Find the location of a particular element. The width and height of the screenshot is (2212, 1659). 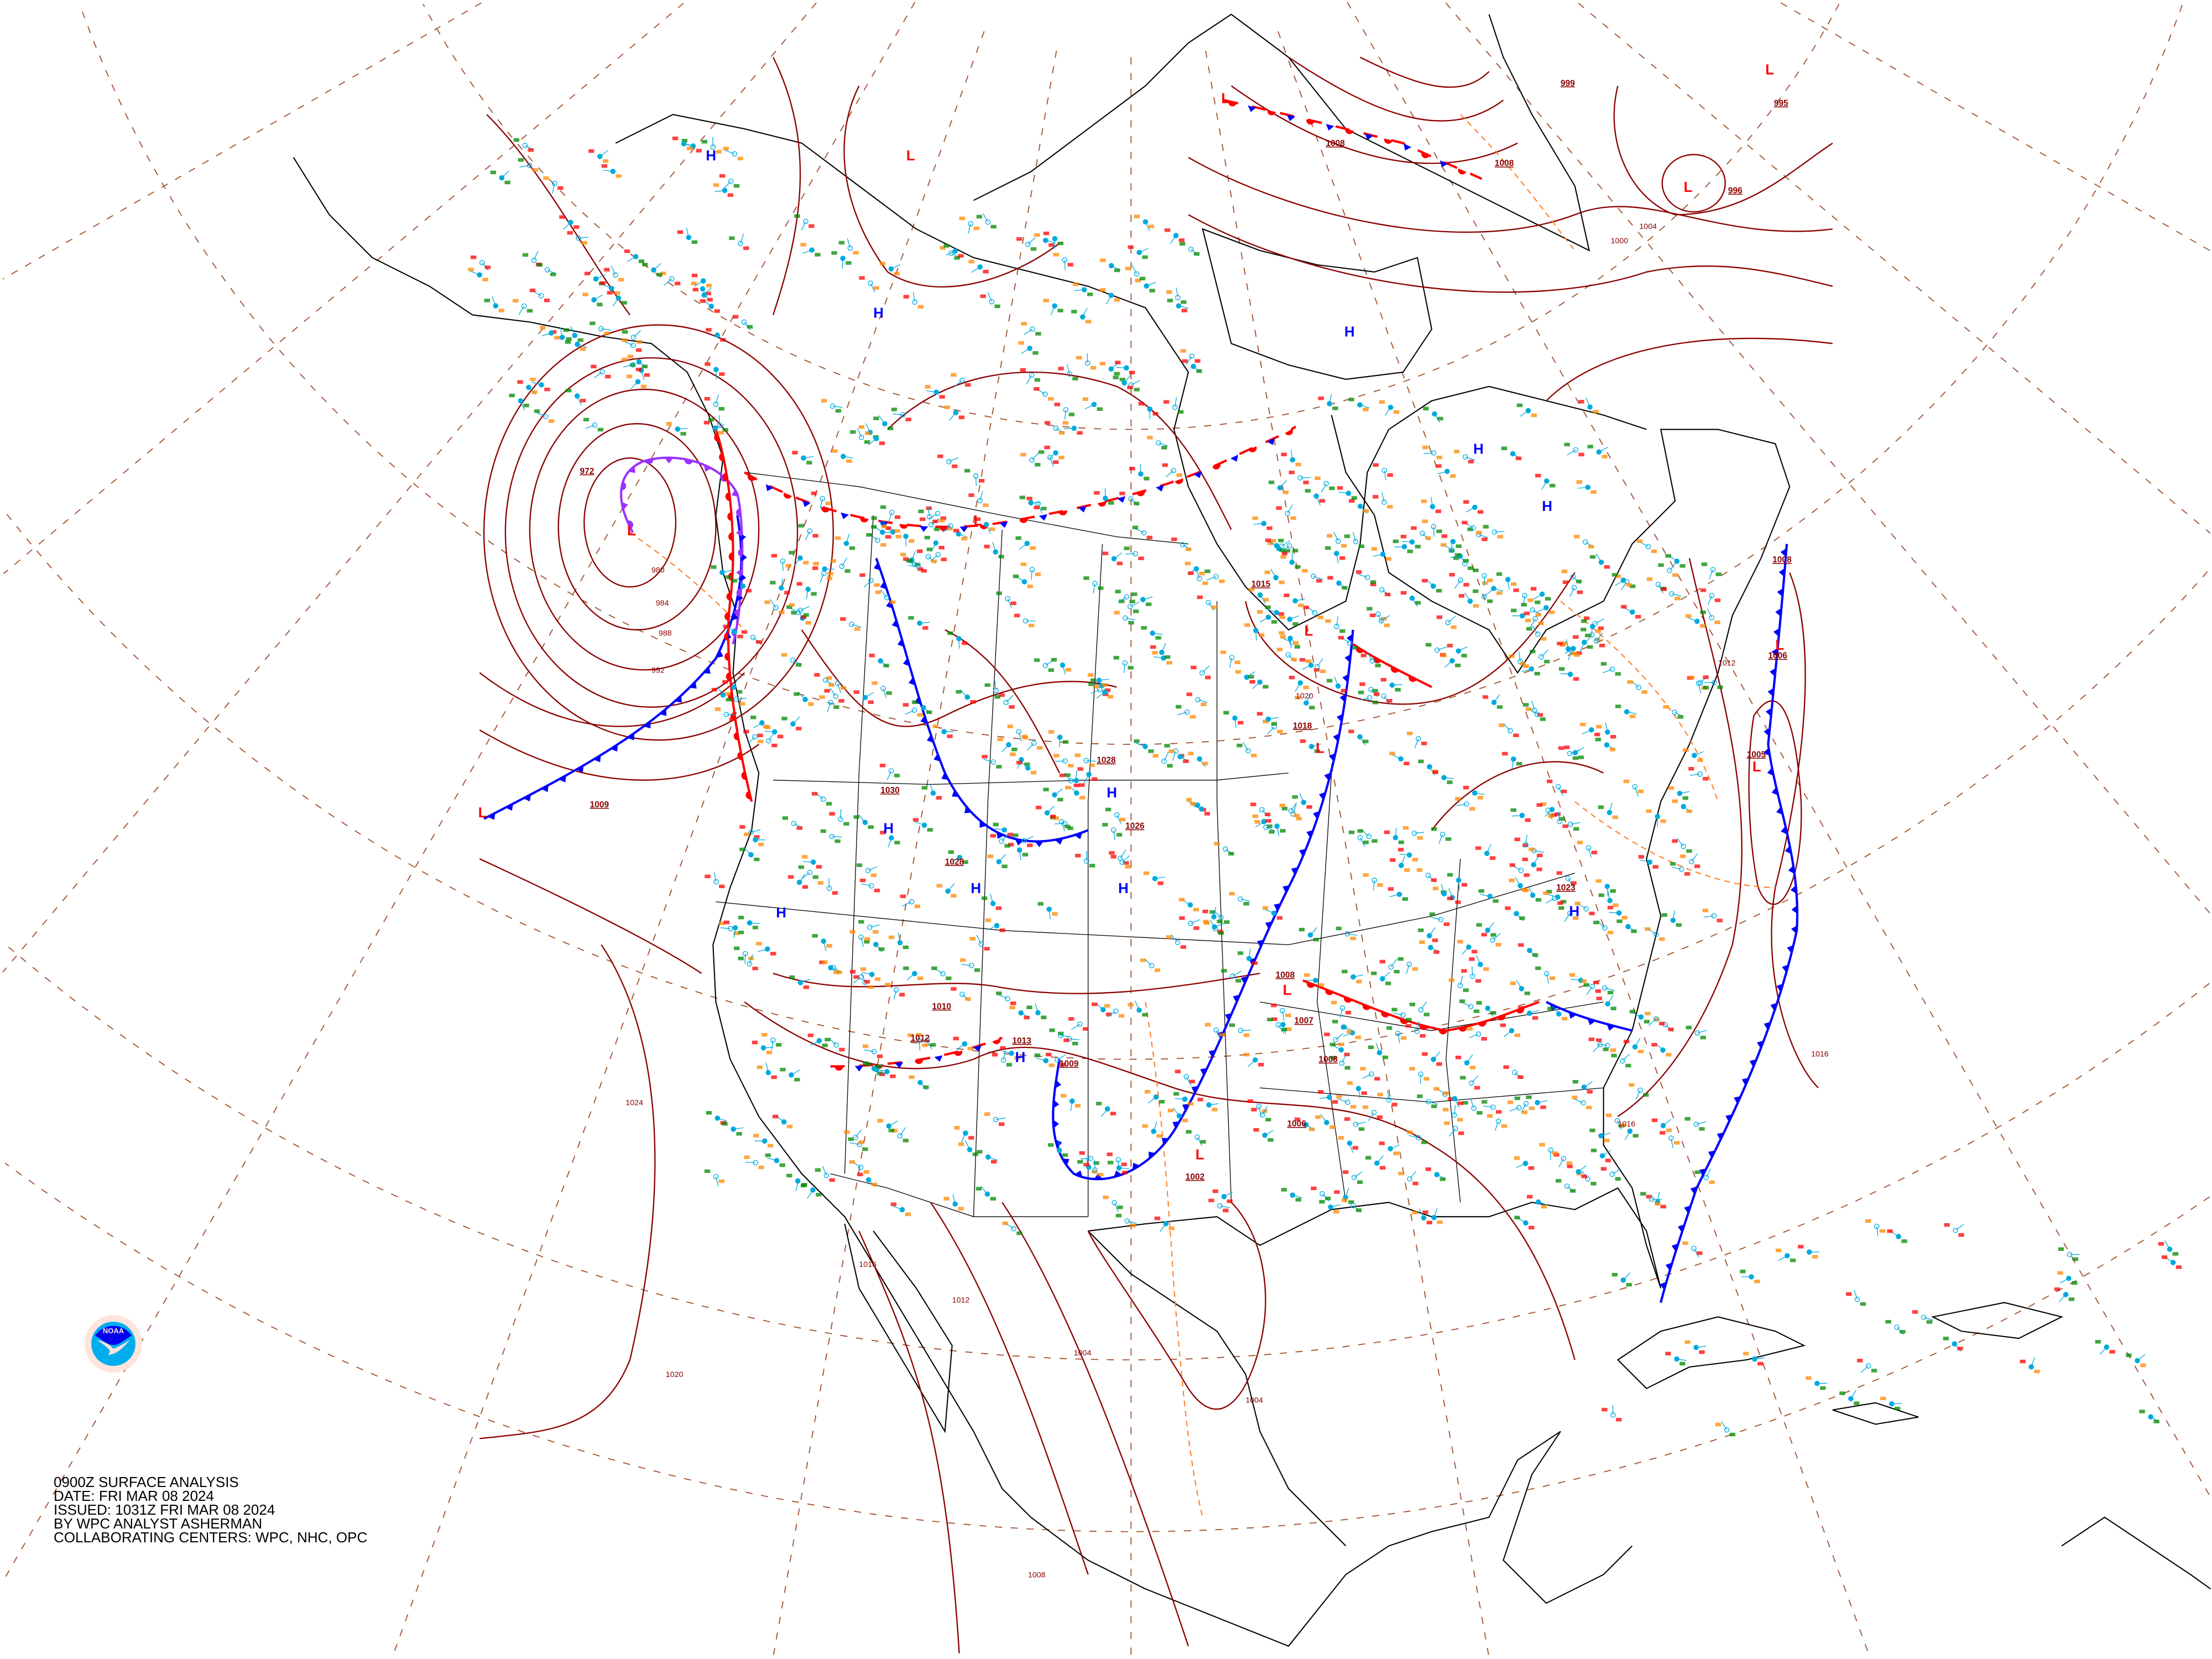

isobar-label: 1020 is located at coordinates (675, 1374).